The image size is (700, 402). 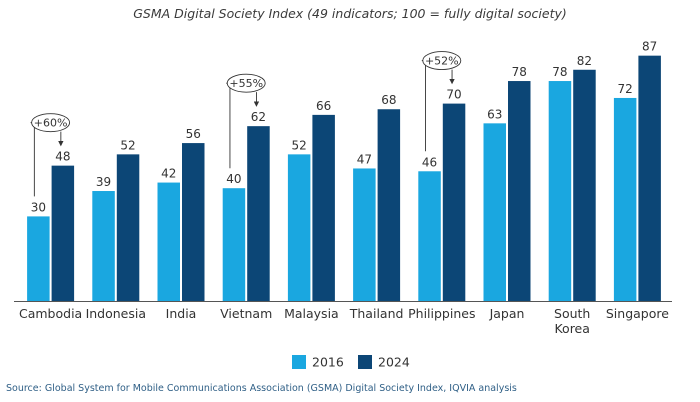 I want to click on annotation-label: +60%, so click(x=51, y=123).